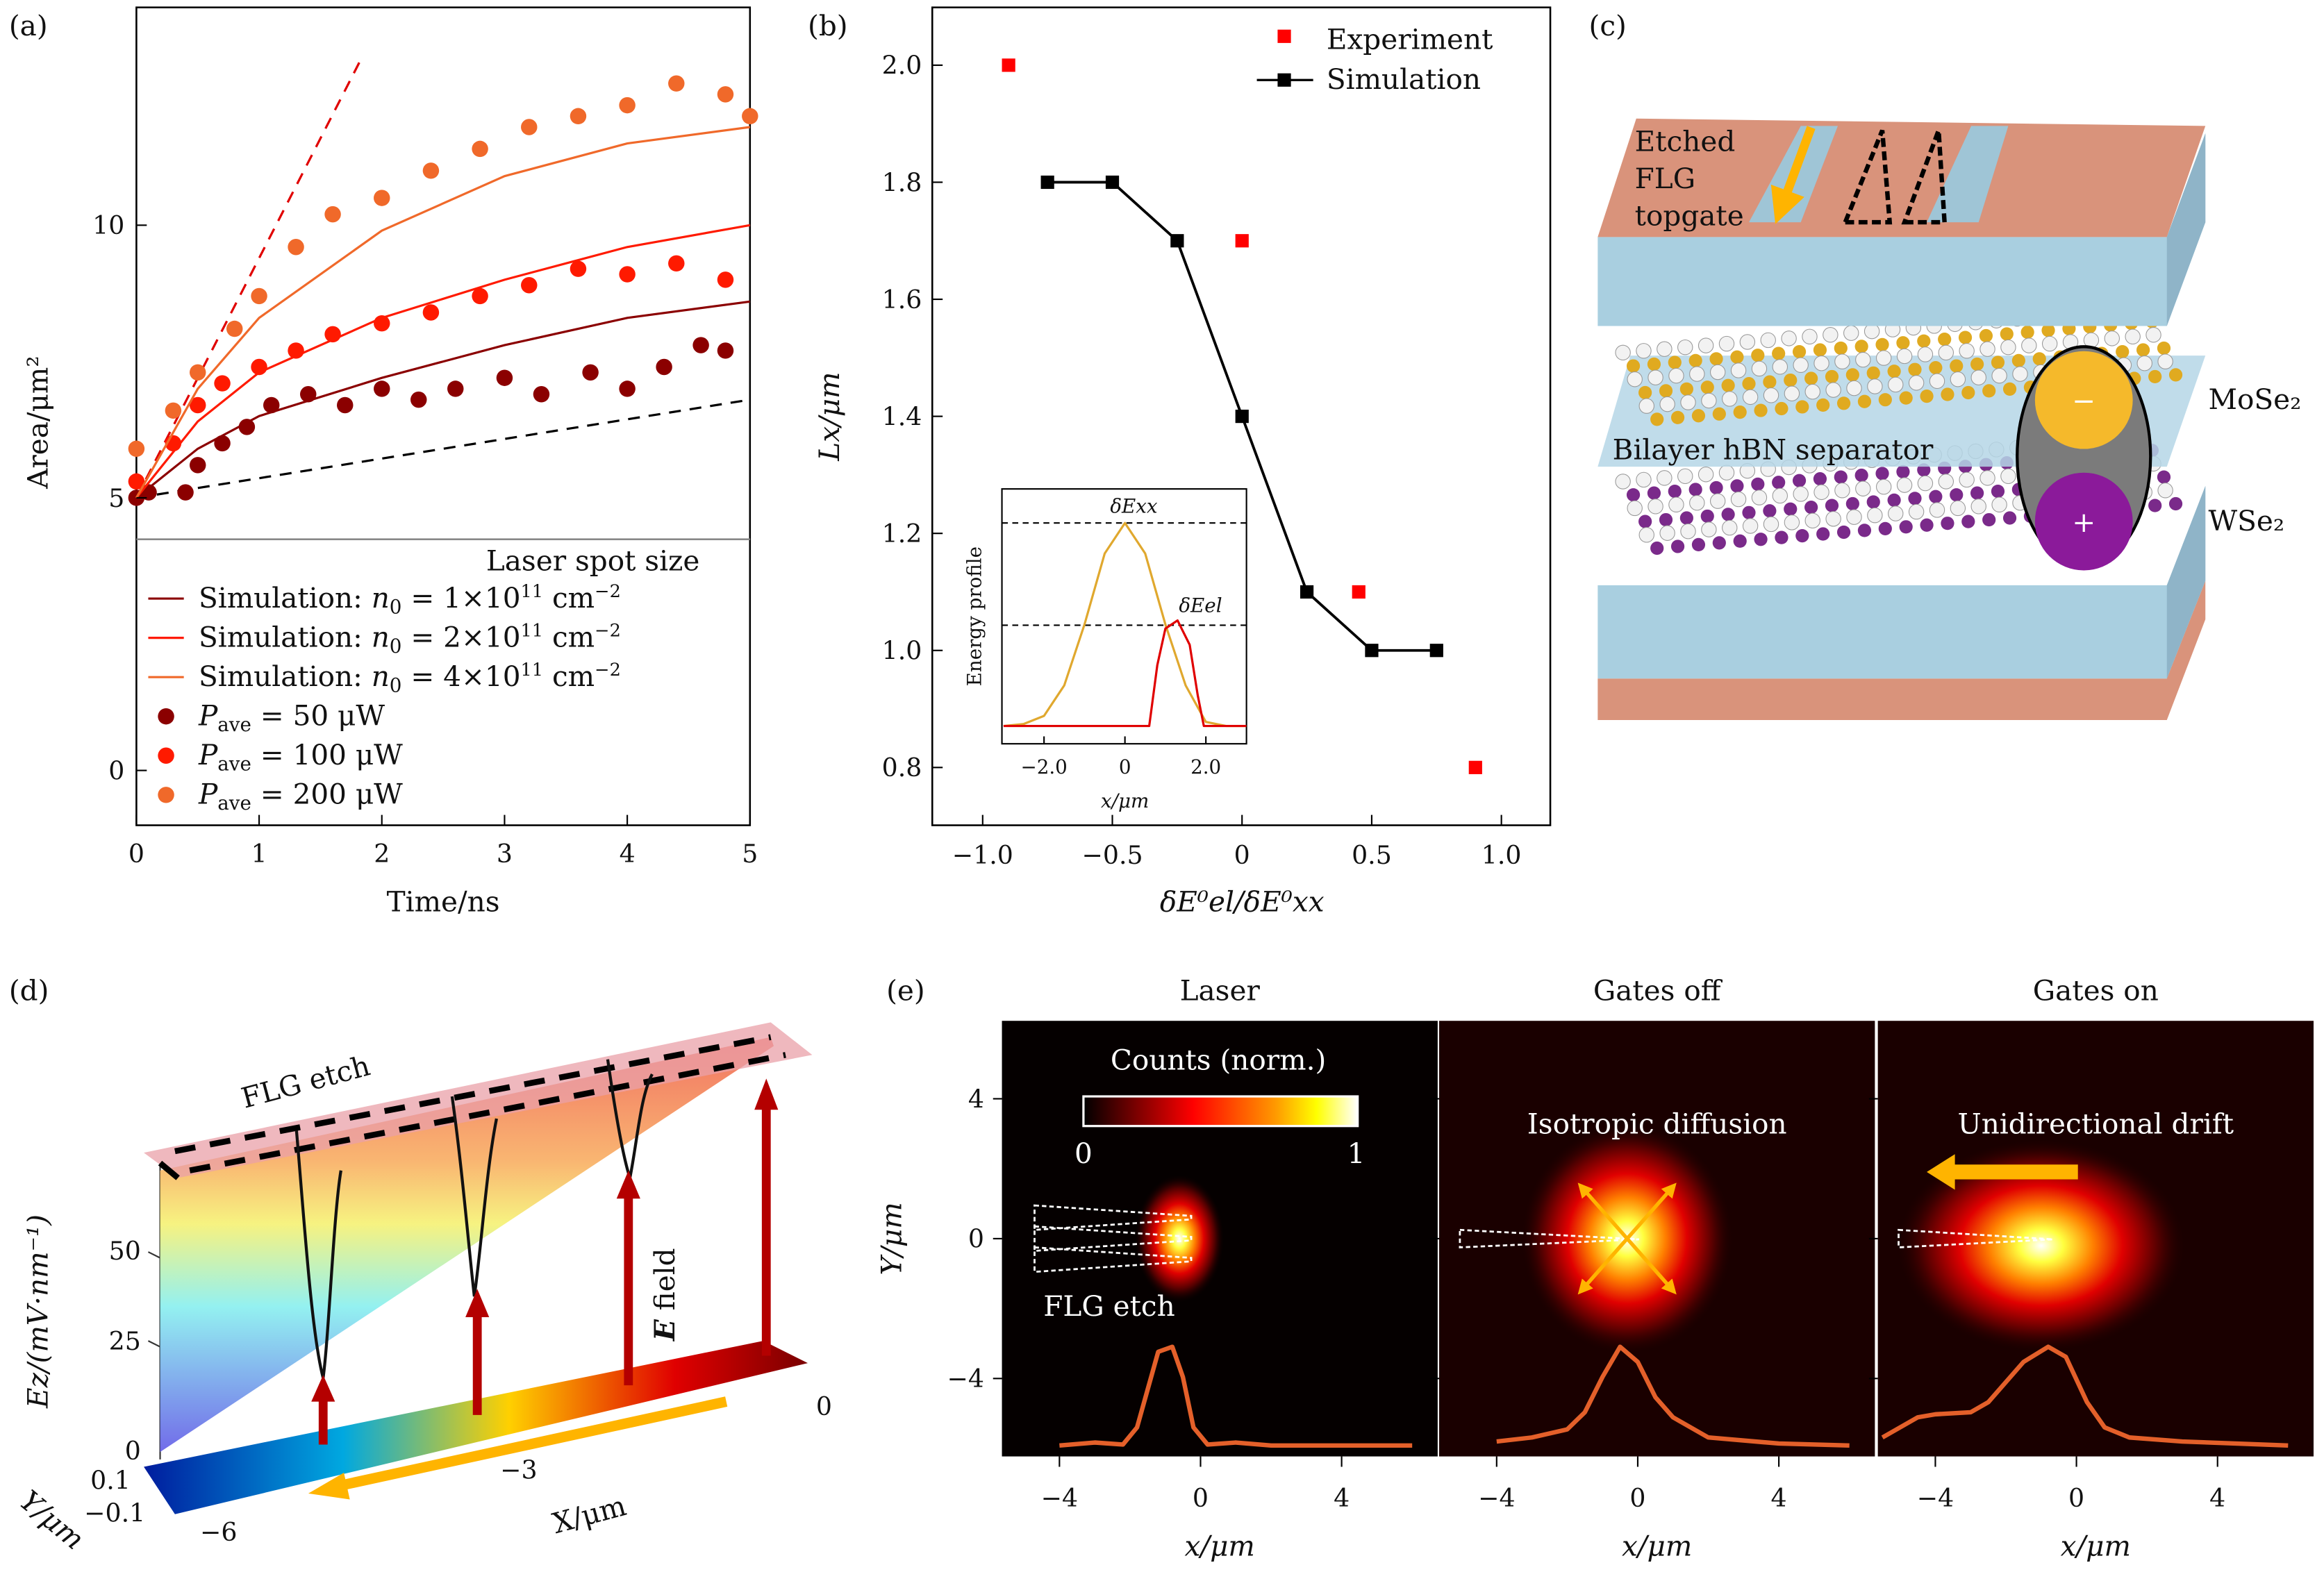  What do you see at coordinates (425, 539) in the screenshot?
I see `chart-a-axes: 0 1 2 3 4 5 5 10 0` at bounding box center [425, 539].